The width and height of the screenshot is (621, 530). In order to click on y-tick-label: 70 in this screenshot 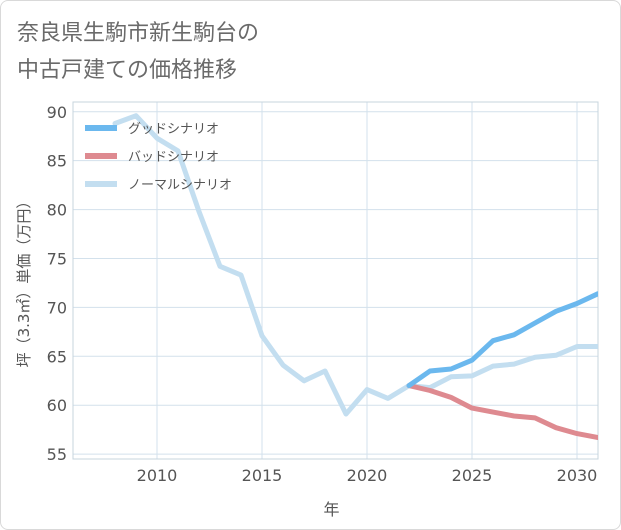, I will do `click(57, 307)`.